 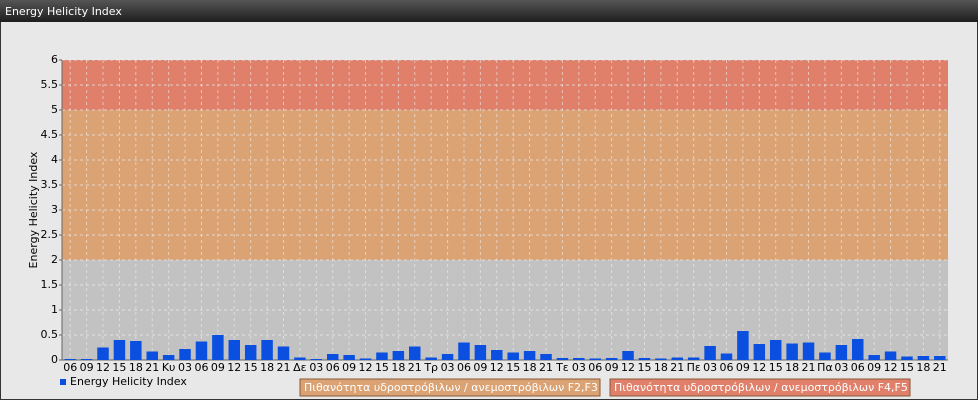 I want to click on y-tick-label: 1, so click(x=54, y=309).